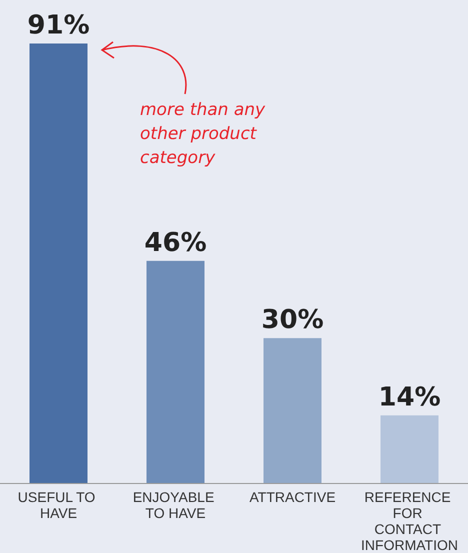  Describe the element at coordinates (175, 505) in the screenshot. I see `x-tick-label: ENJOYABLE TO HAVE` at that location.